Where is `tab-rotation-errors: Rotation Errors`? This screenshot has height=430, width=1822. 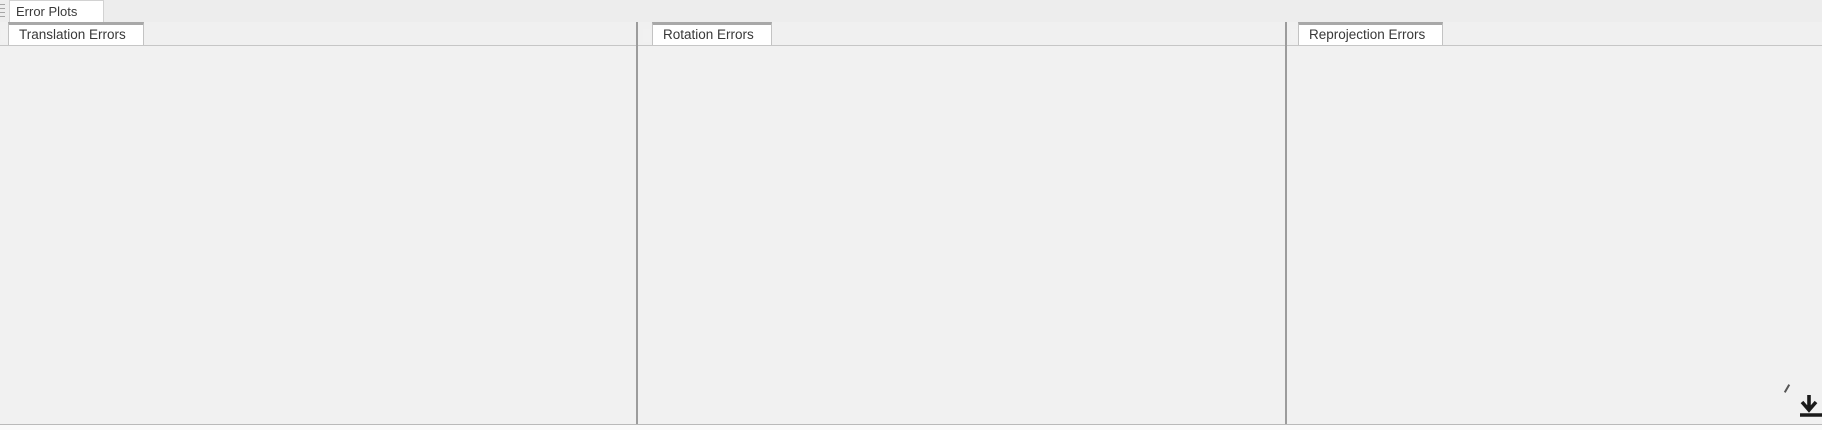
tab-rotation-errors: Rotation Errors is located at coordinates (712, 33).